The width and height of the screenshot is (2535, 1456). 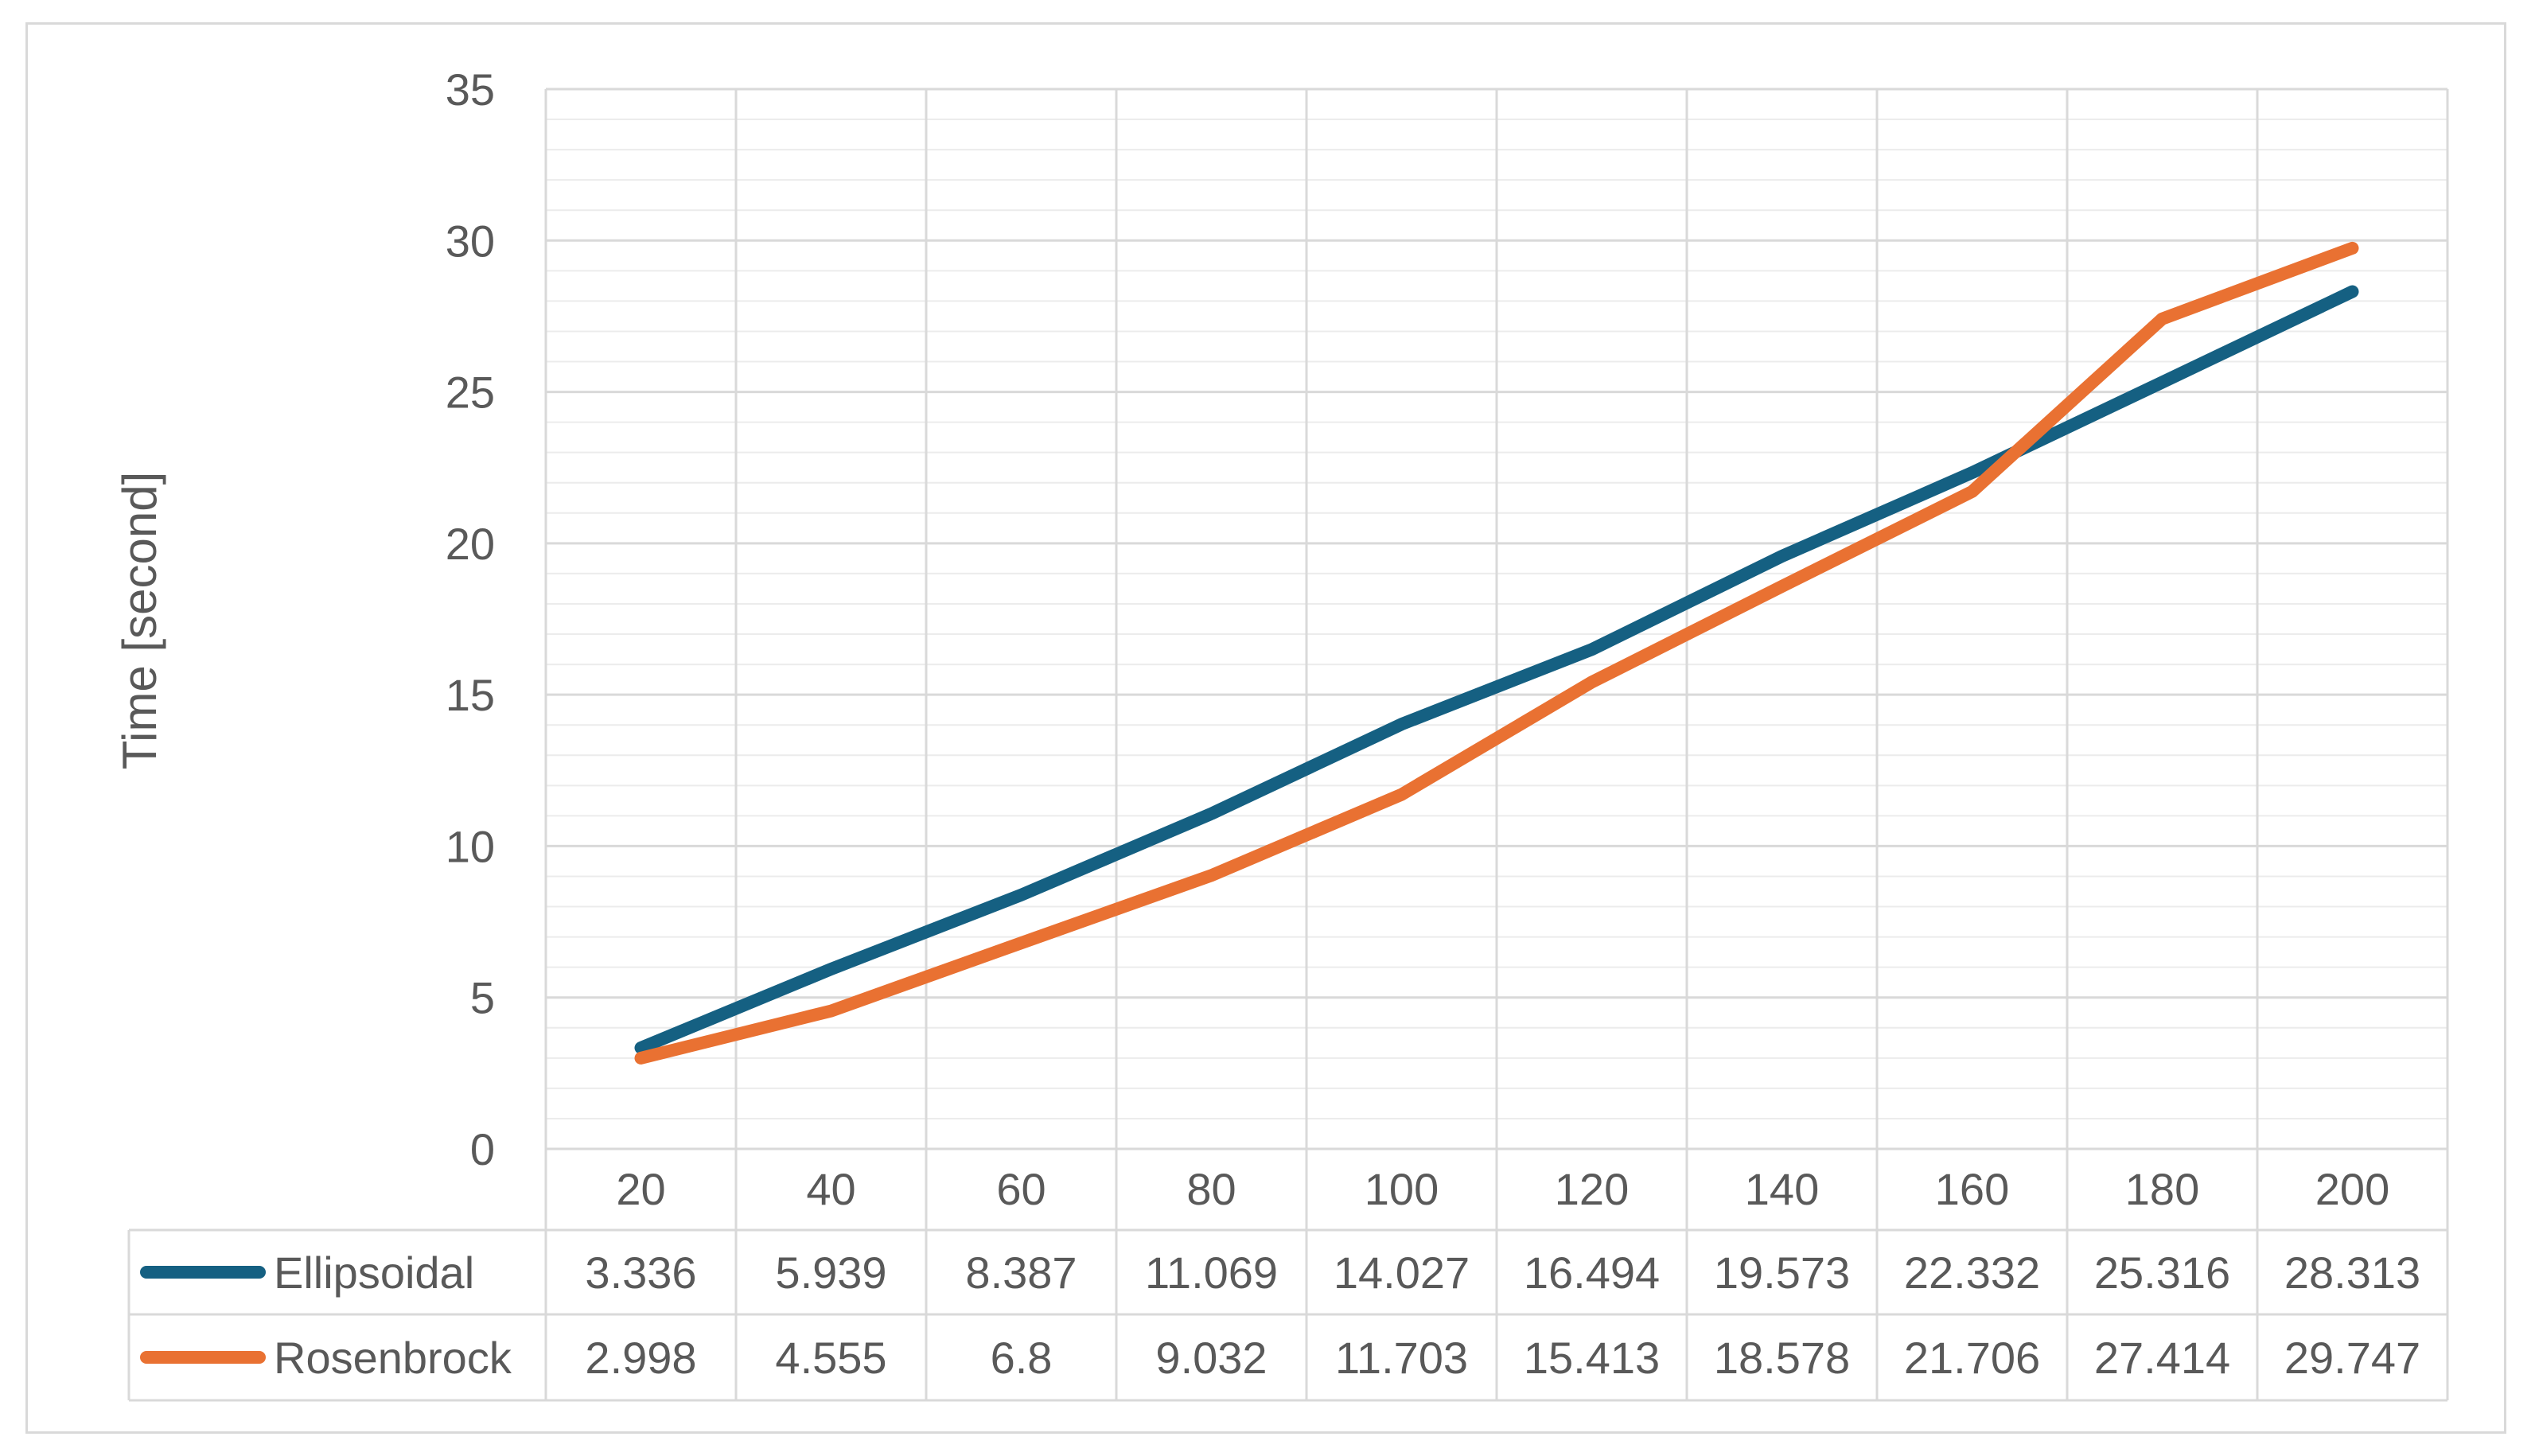 I want to click on x-tick-label: 100, so click(x=1402, y=1189).